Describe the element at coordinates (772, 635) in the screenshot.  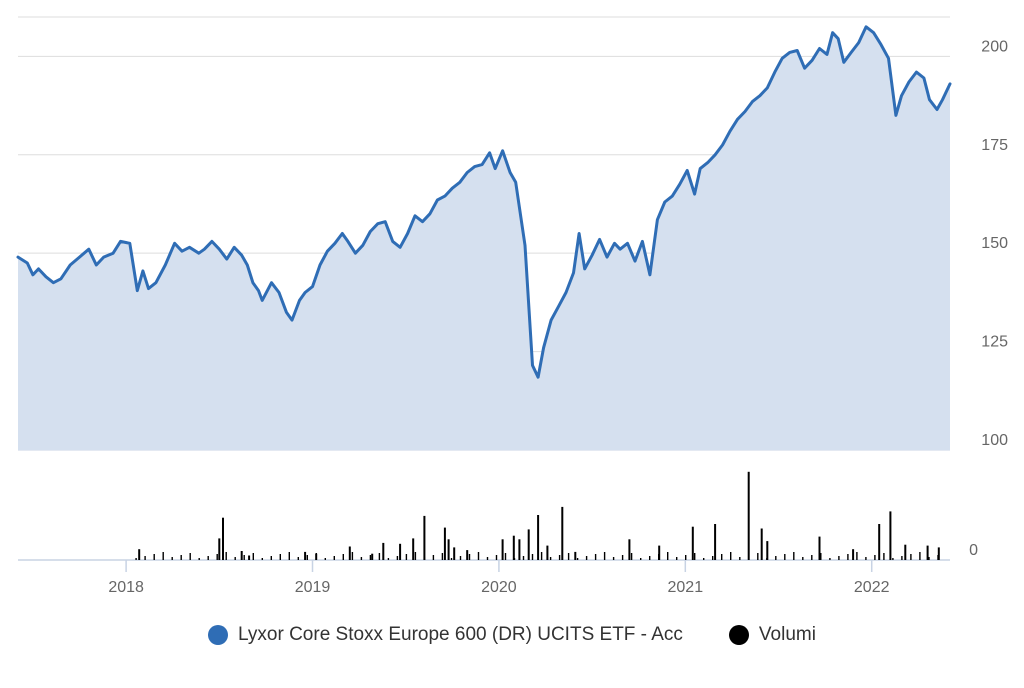
I see `legend-item-volumi: Volumi` at that location.